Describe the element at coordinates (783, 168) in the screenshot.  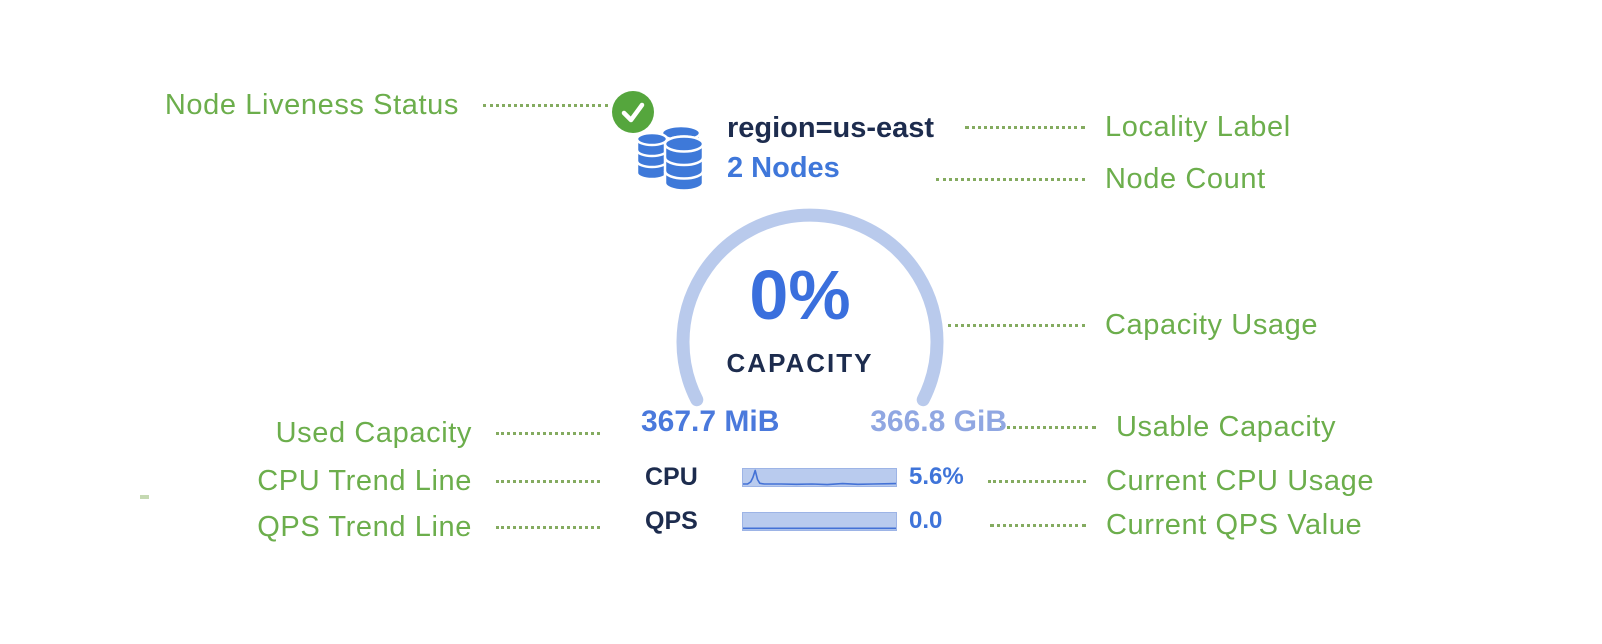
I see `node-count: 2 Nodes` at that location.